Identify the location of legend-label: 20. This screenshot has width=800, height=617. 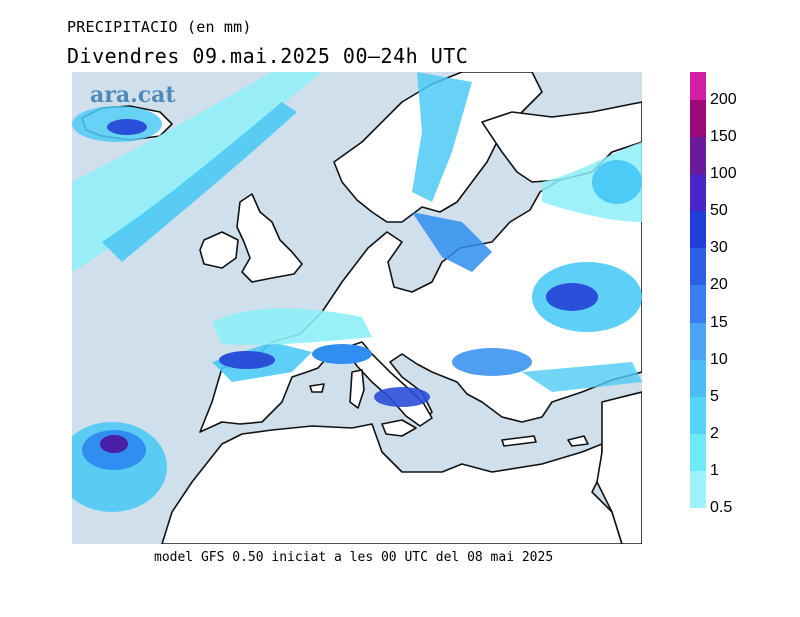
(719, 285).